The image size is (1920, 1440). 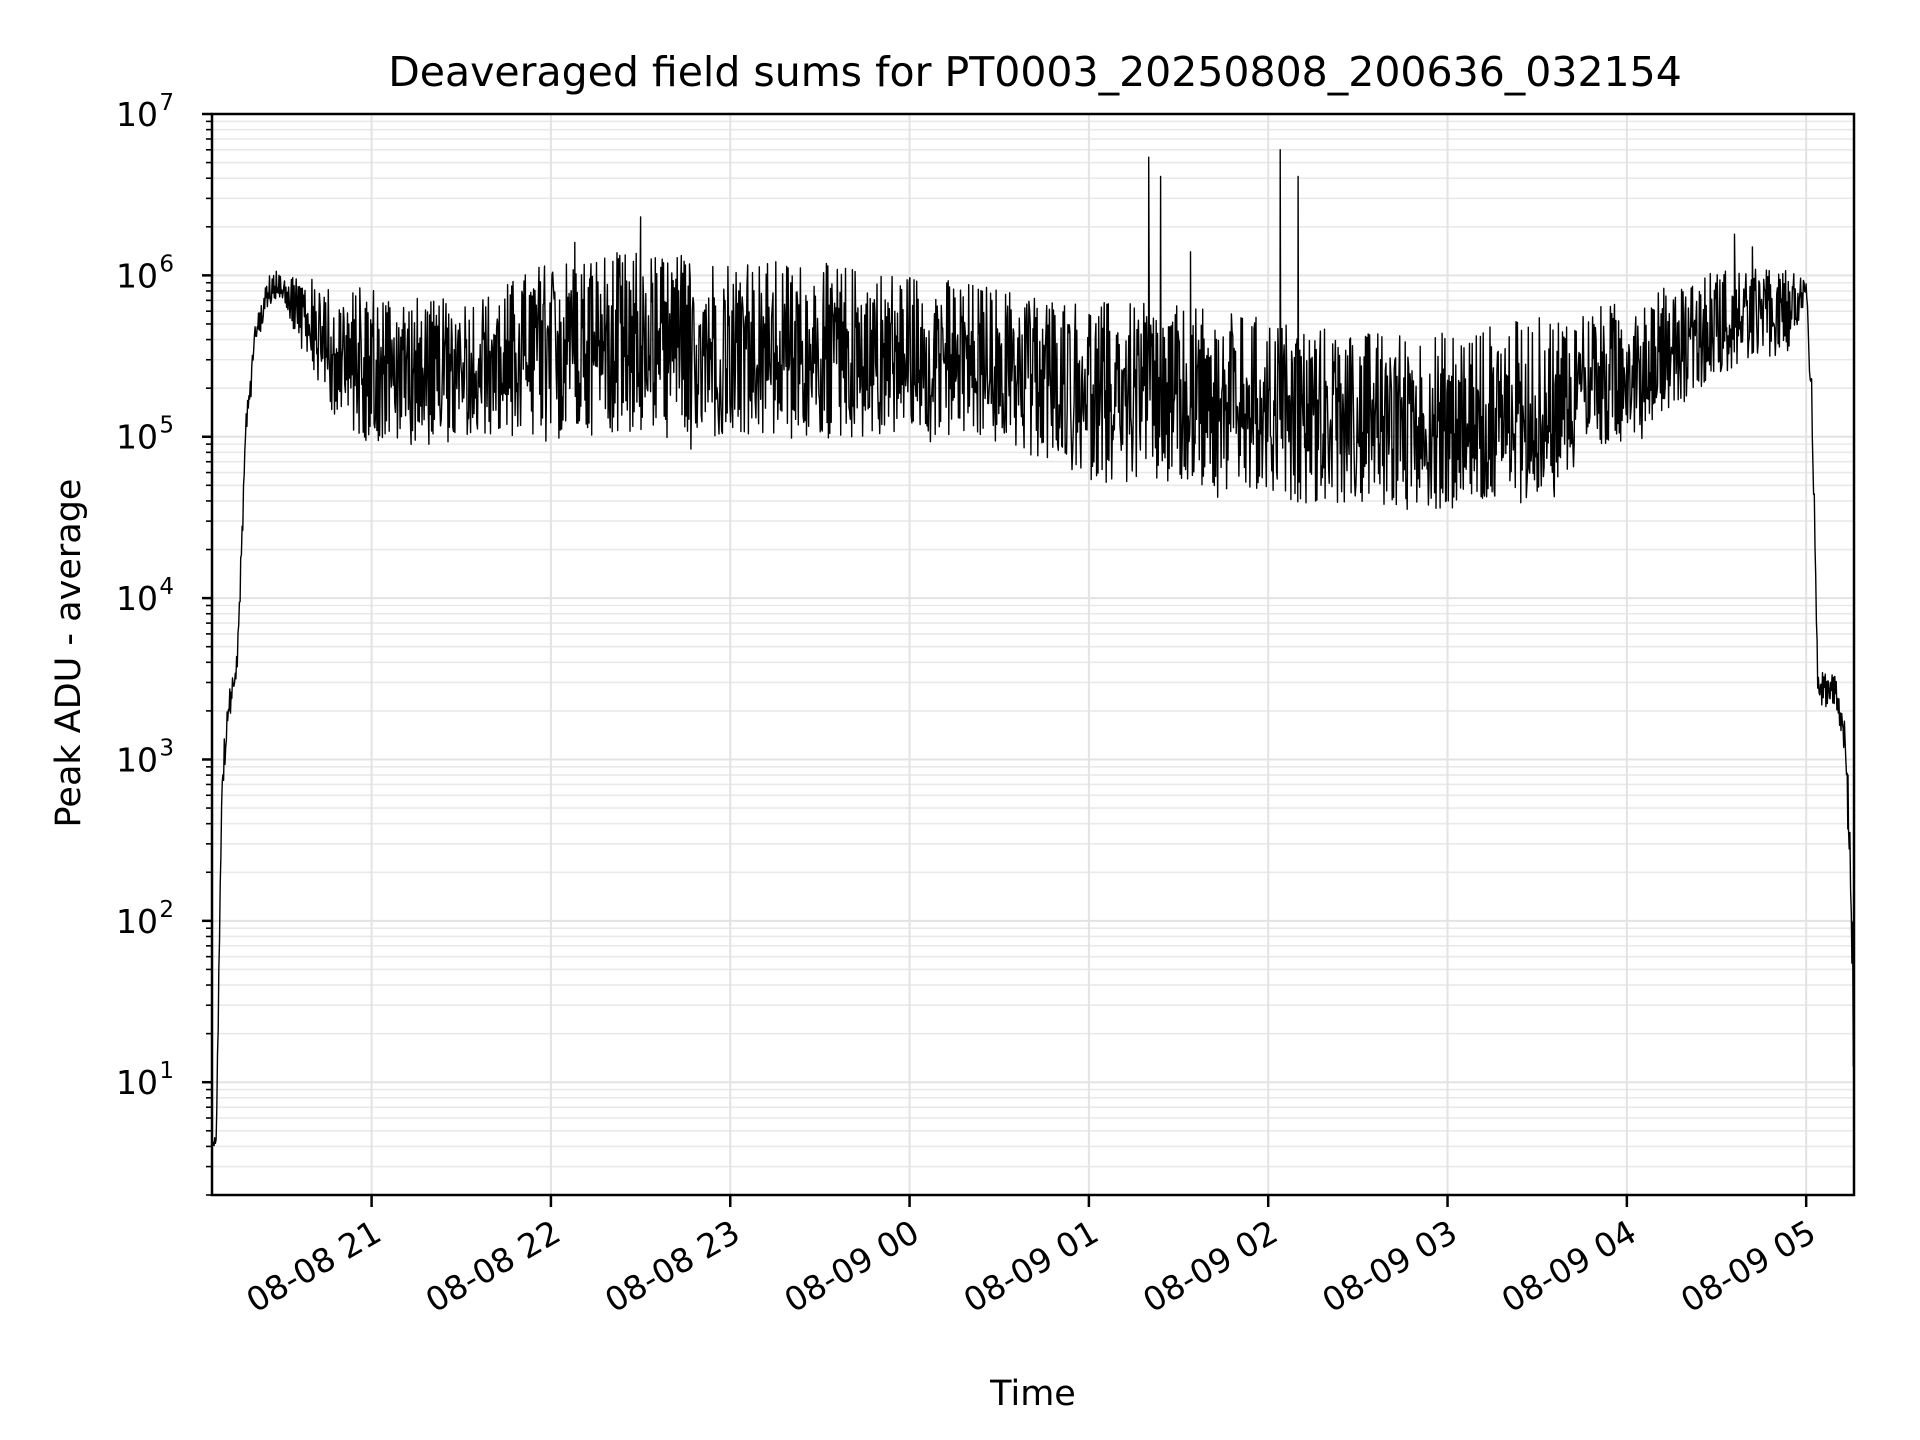 What do you see at coordinates (69, 653) in the screenshot?
I see `y-axis-label: Peak ADU - average` at bounding box center [69, 653].